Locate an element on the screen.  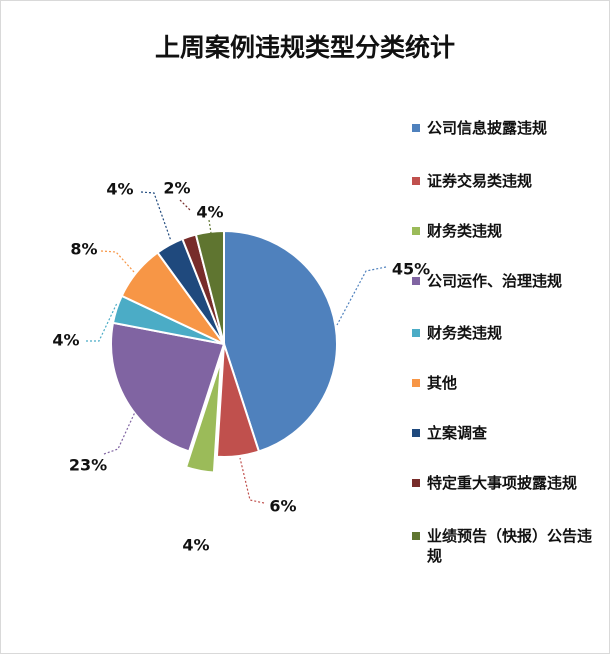
legend-label: 业绩预告（快报）公告违规 is located at coordinates (510, 546).